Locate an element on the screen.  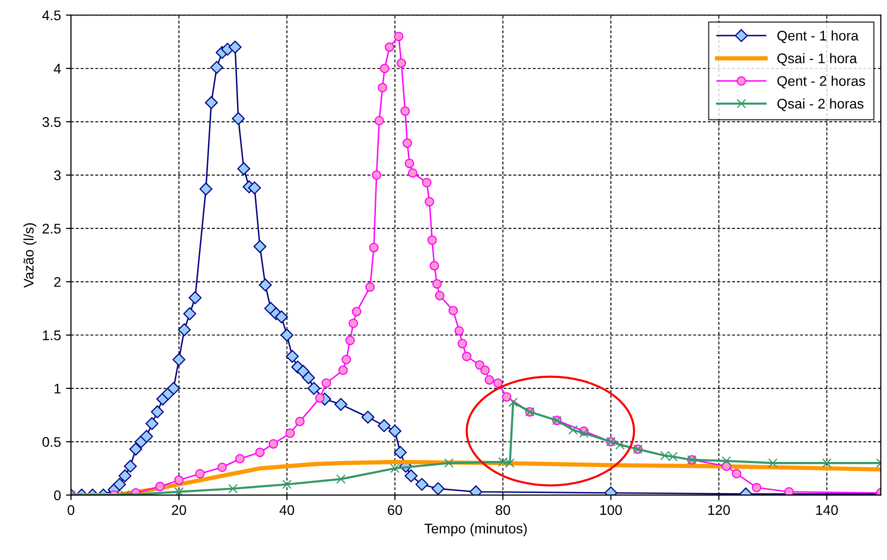
y-tick-label: 1.5 is located at coordinates (51, 335).